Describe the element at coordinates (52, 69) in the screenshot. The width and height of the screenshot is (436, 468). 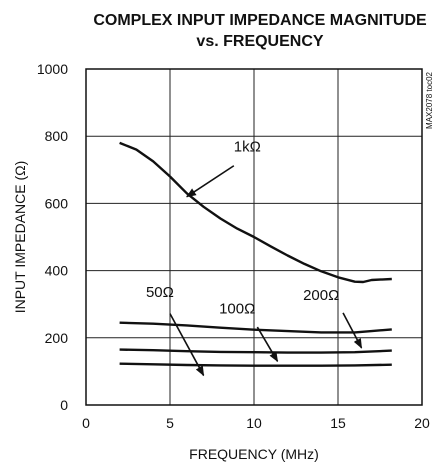
I see `y-tick-label: 1000` at that location.